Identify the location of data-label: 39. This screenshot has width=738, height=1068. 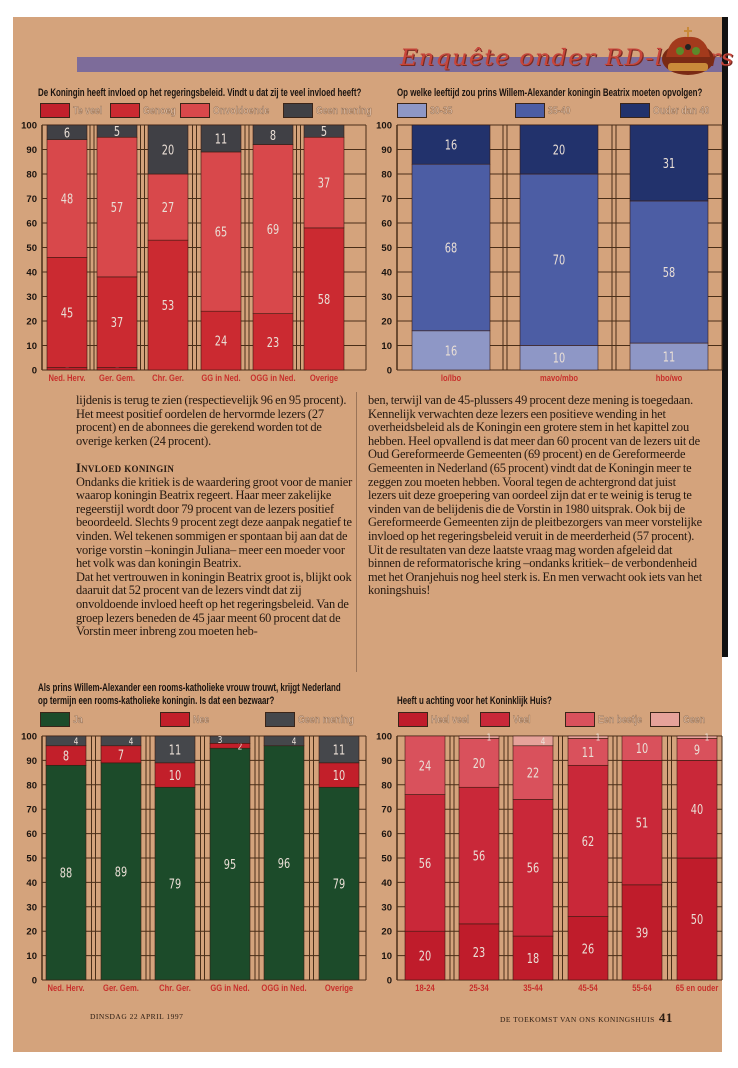
(642, 933).